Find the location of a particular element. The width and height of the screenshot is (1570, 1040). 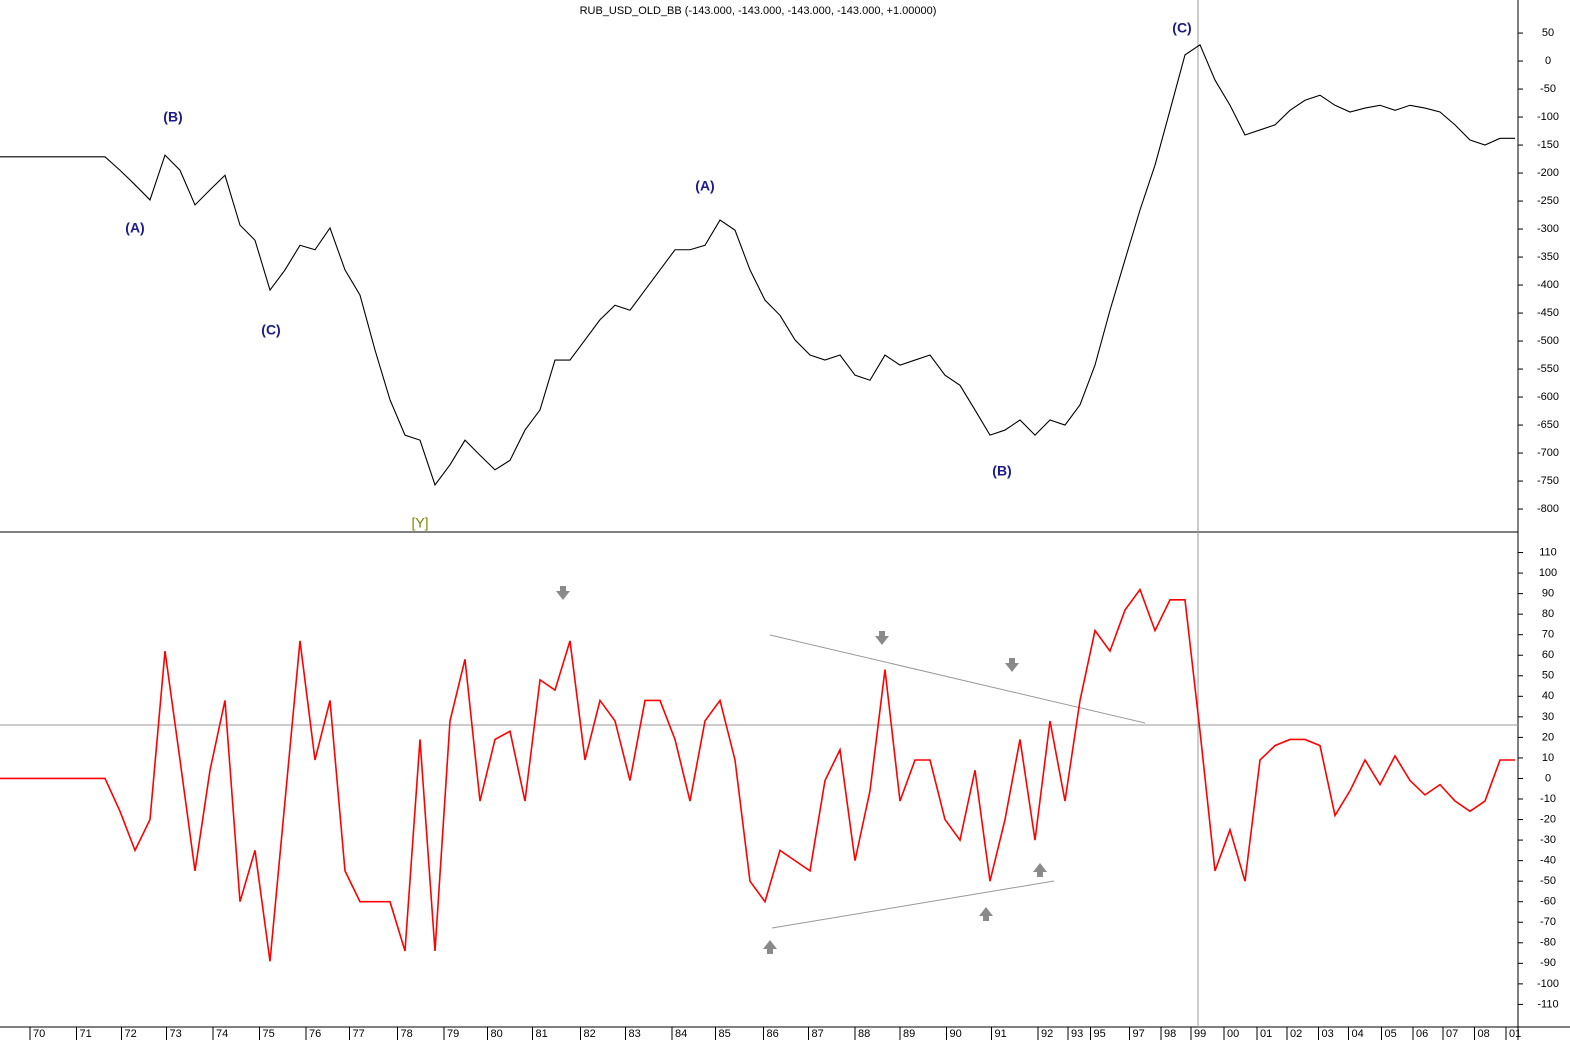

x-tick-label: 88 is located at coordinates (864, 1034).